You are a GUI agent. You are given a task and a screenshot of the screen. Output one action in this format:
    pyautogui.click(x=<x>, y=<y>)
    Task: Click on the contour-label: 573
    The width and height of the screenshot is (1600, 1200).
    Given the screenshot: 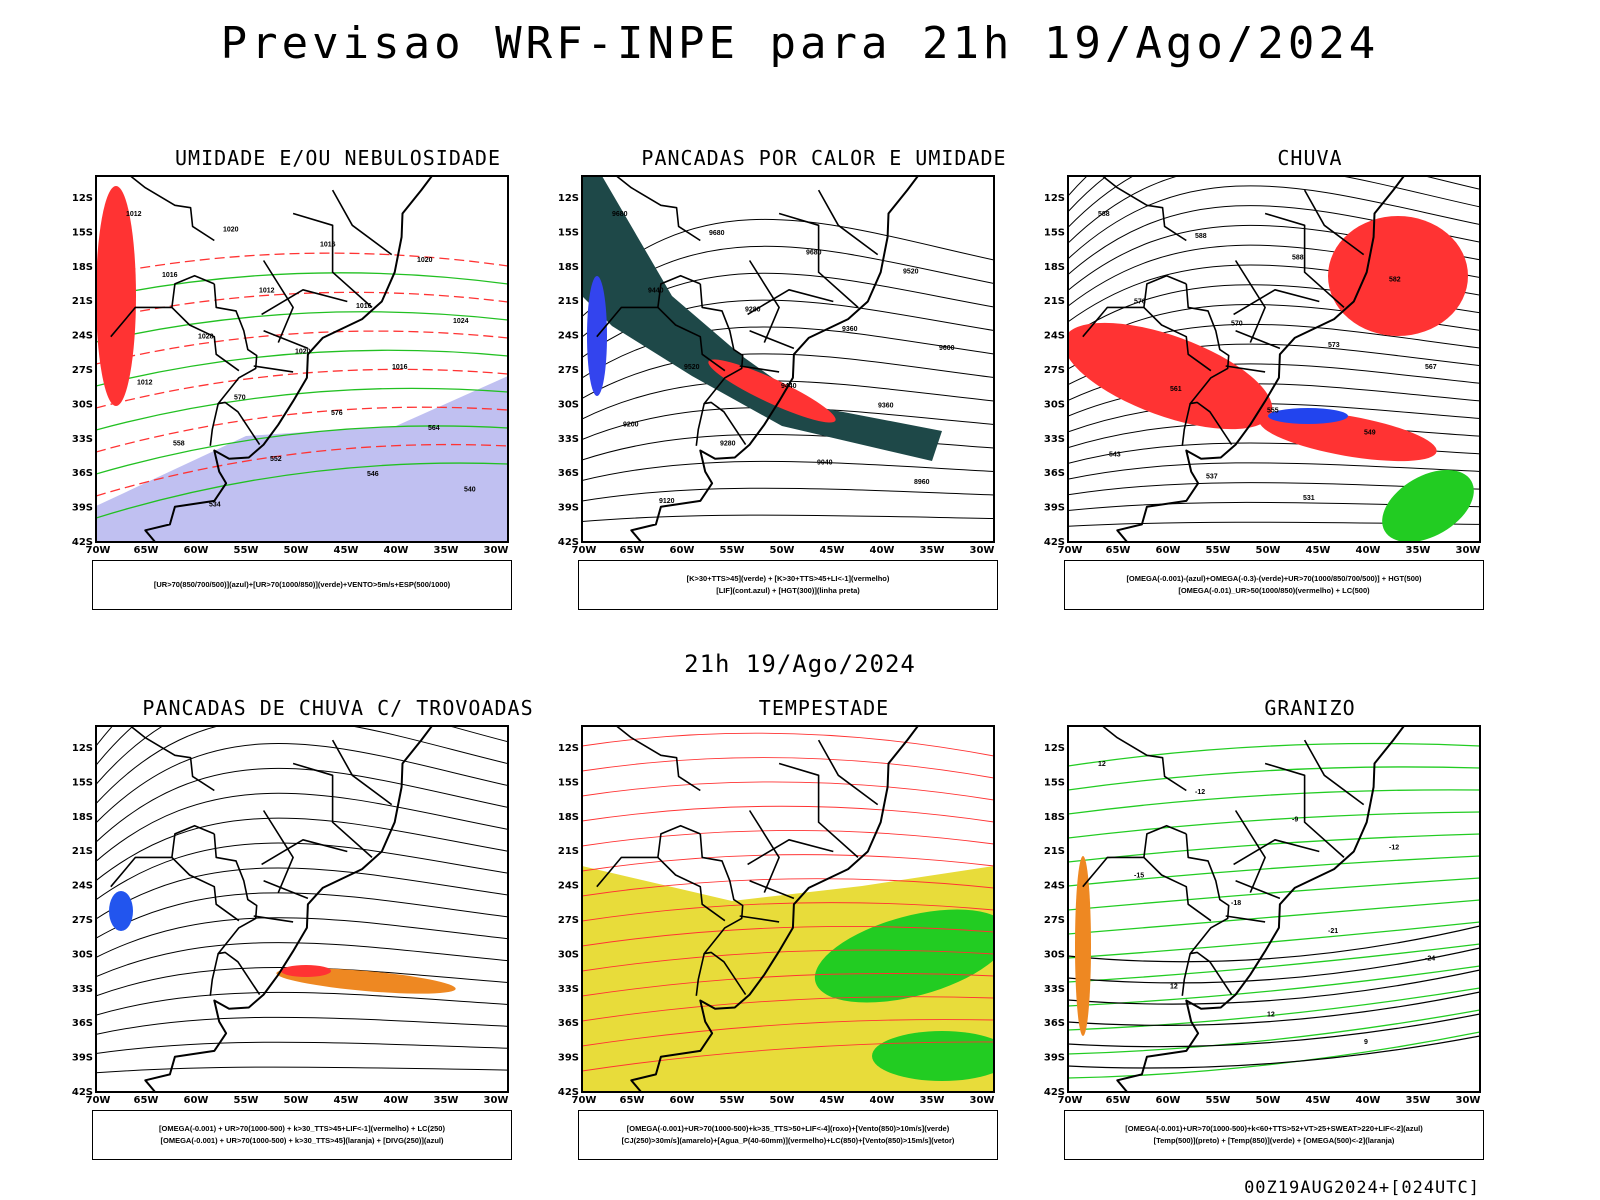 What is the action you would take?
    pyautogui.click(x=1334, y=345)
    